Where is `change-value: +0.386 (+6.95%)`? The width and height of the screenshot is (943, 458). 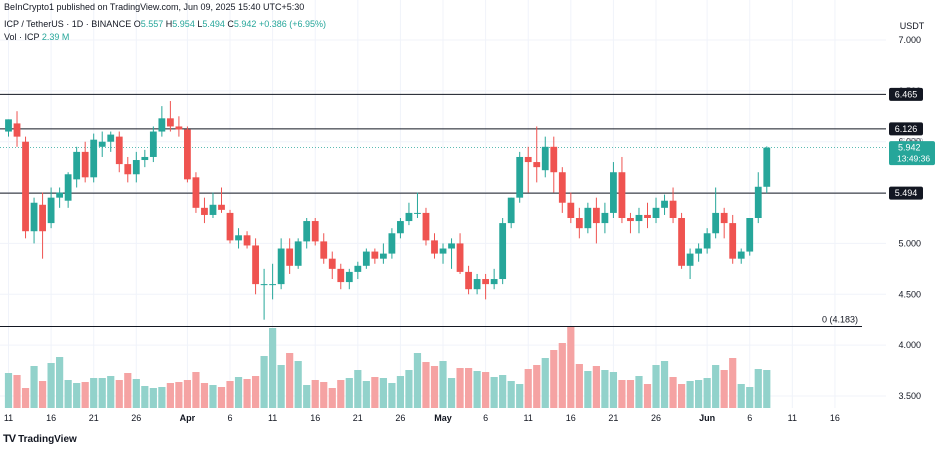 change-value: +0.386 (+6.95%) is located at coordinates (292, 24).